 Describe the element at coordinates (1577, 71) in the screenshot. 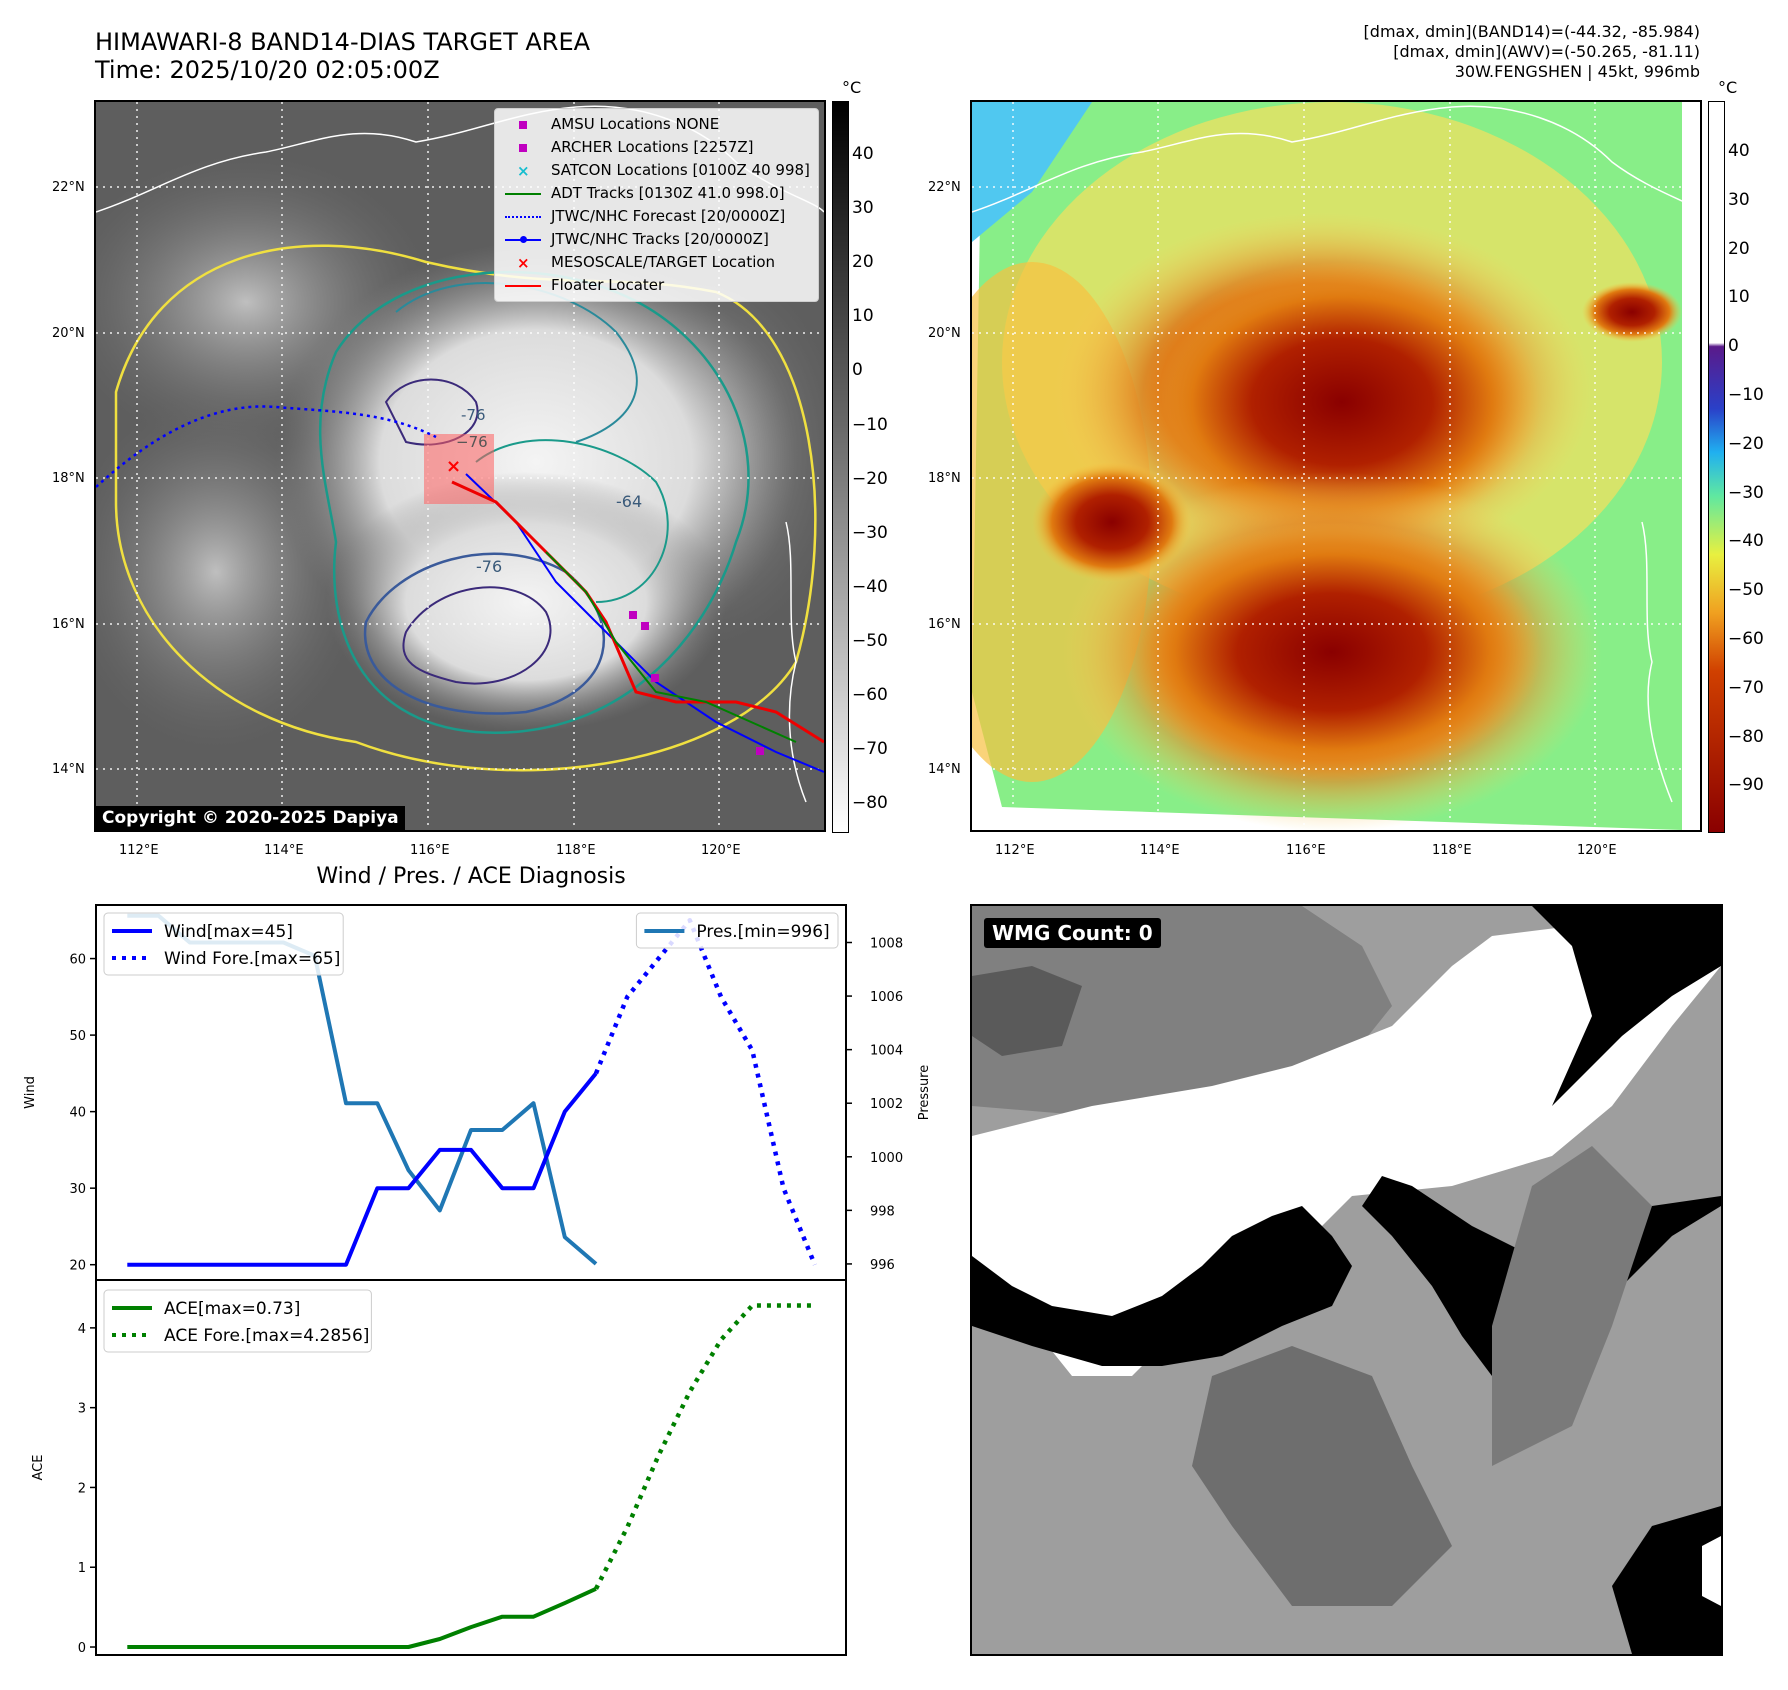

I see `info-line-3: 30W.FENGSHEN | 45kt, 996mb` at that location.